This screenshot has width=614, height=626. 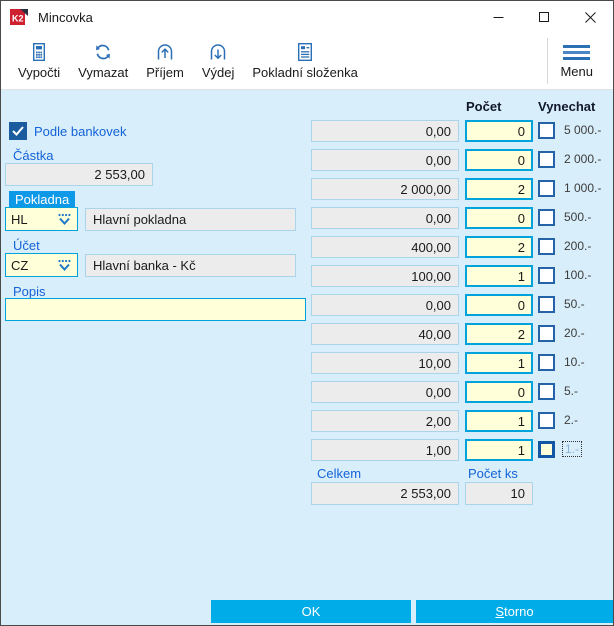 What do you see at coordinates (190, 219) in the screenshot?
I see `pokladna-name-field: Hlavní pokladna` at bounding box center [190, 219].